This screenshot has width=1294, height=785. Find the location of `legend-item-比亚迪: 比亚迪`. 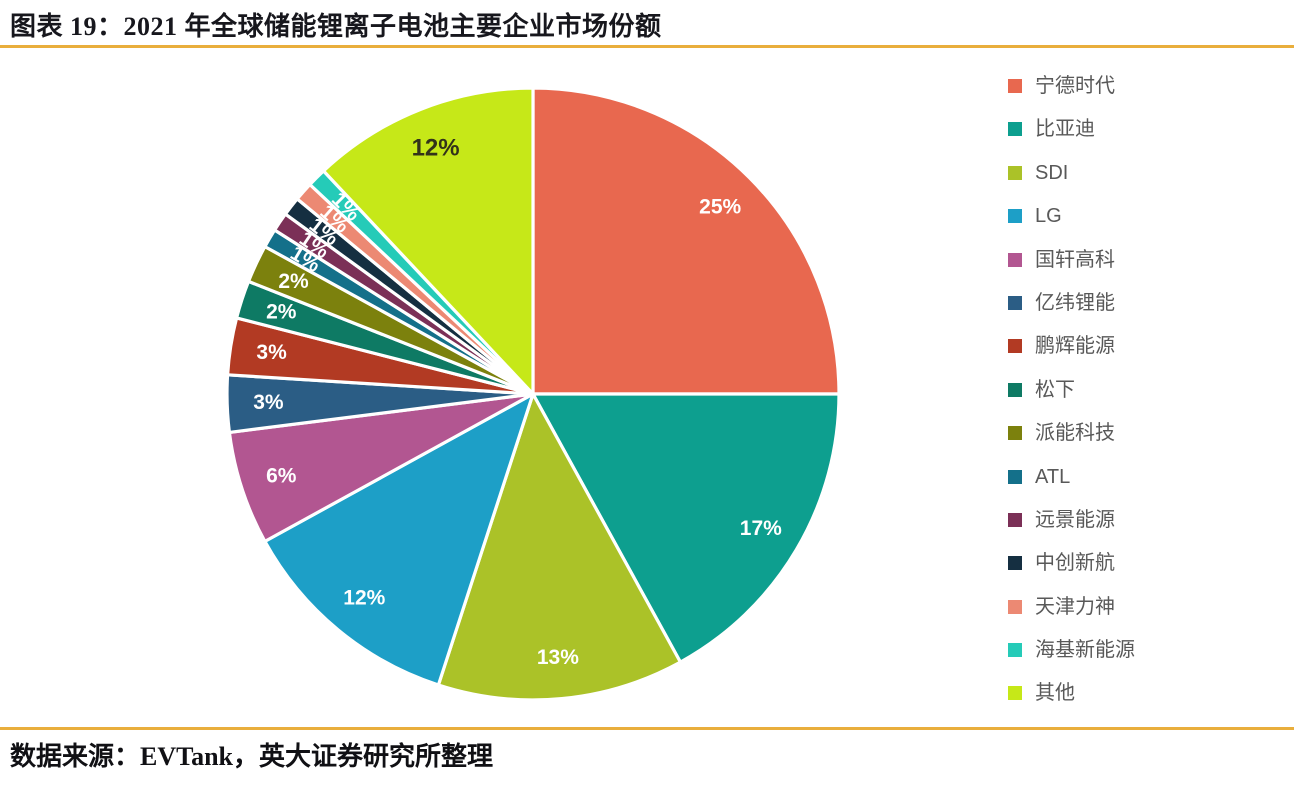

legend-item-比亚迪: 比亚迪 is located at coordinates (1071, 129).